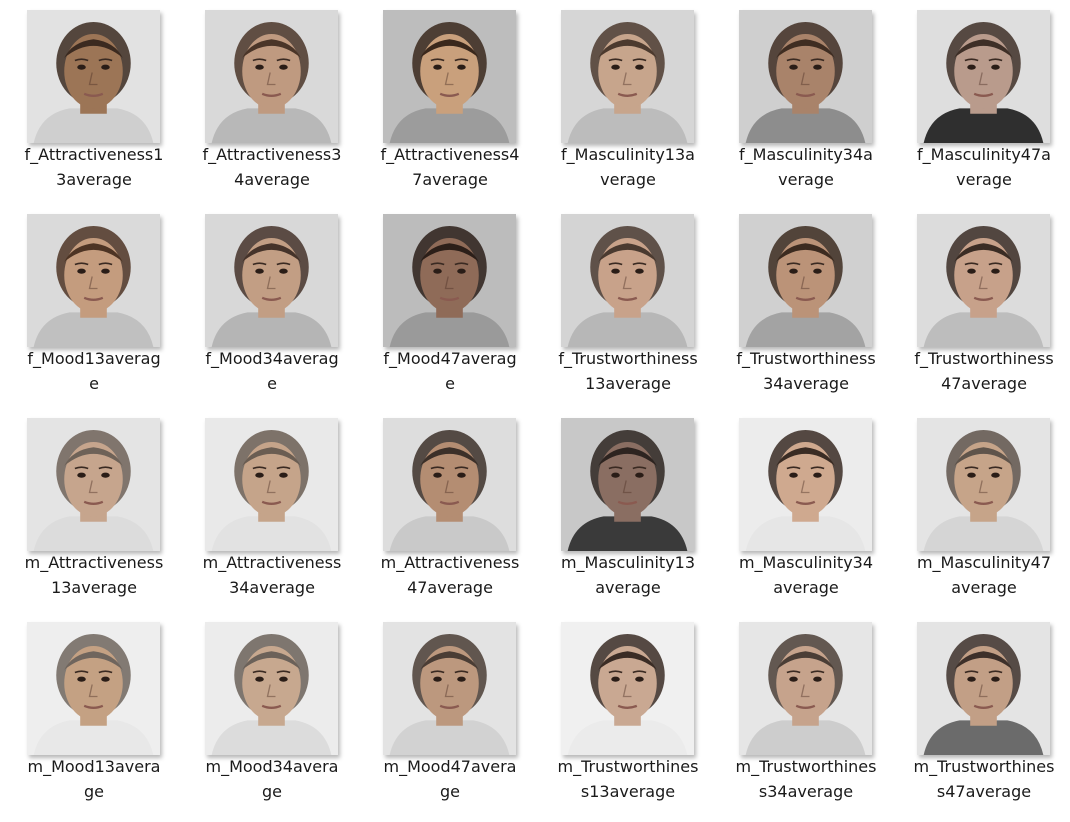 This screenshot has width=1070, height=822. I want to click on file-item-17: m_Masculinity34 average, so click(811, 510).